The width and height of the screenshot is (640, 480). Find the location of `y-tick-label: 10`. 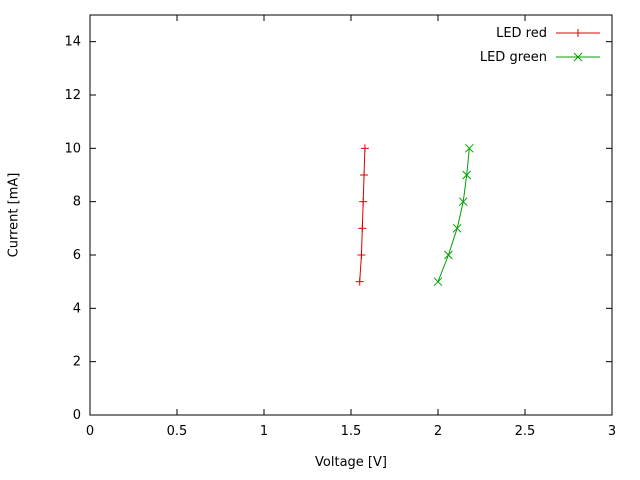

y-tick-label: 10 is located at coordinates (72, 148).